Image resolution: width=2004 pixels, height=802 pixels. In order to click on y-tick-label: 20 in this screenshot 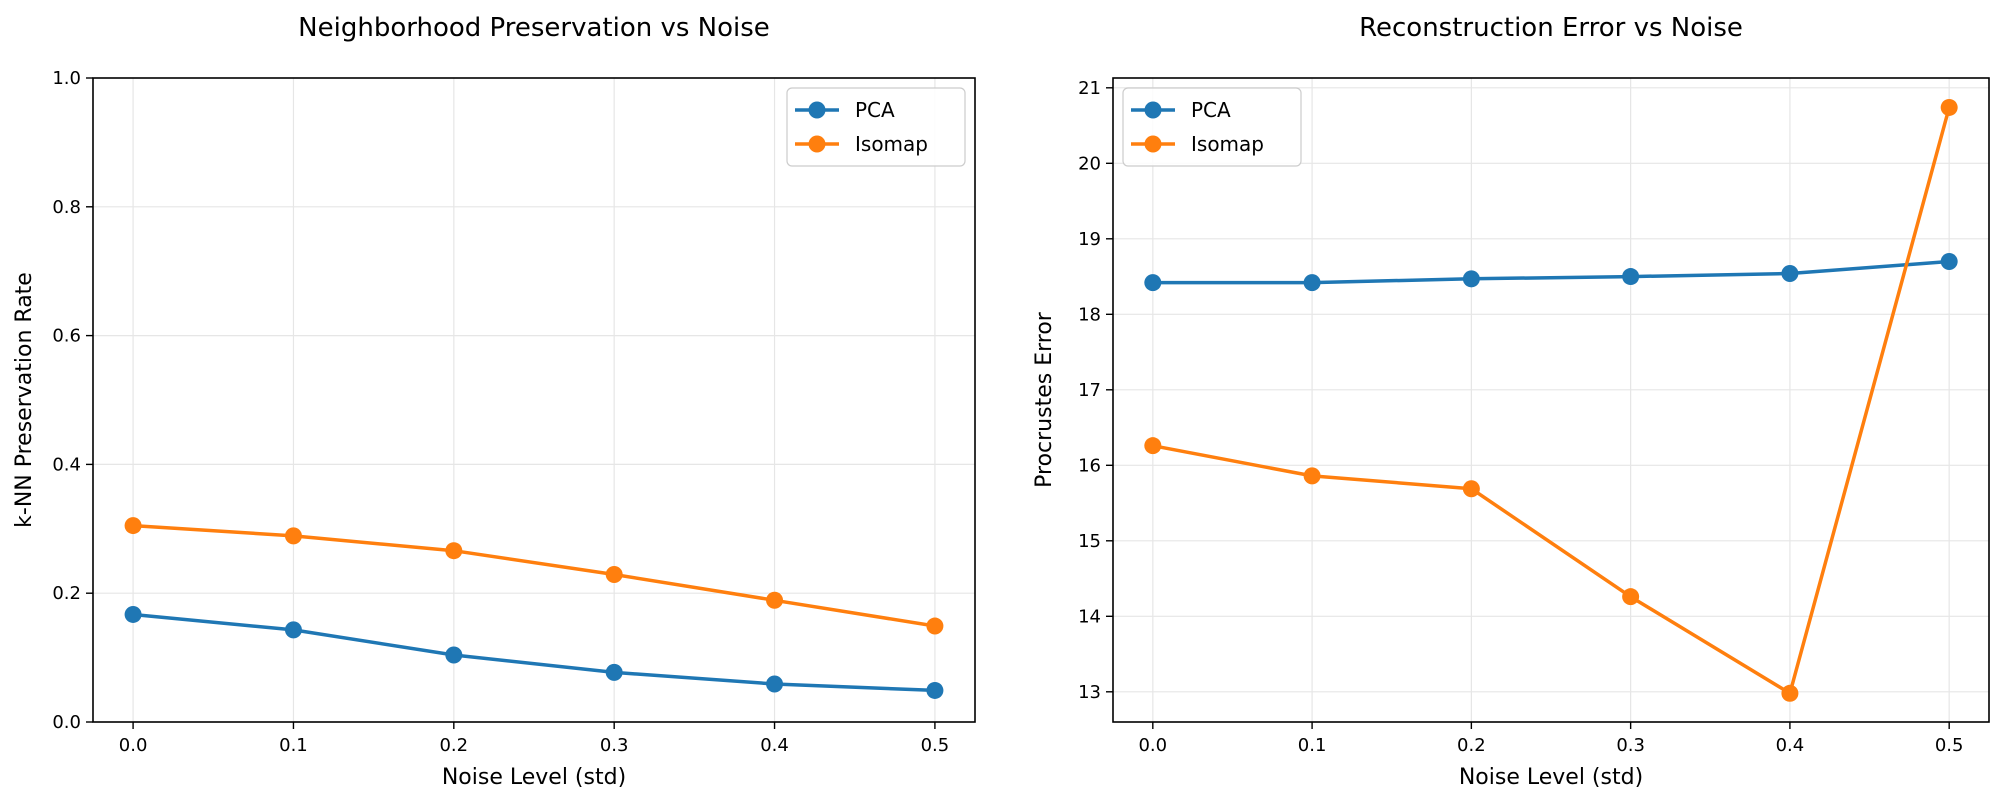, I will do `click(1089, 163)`.